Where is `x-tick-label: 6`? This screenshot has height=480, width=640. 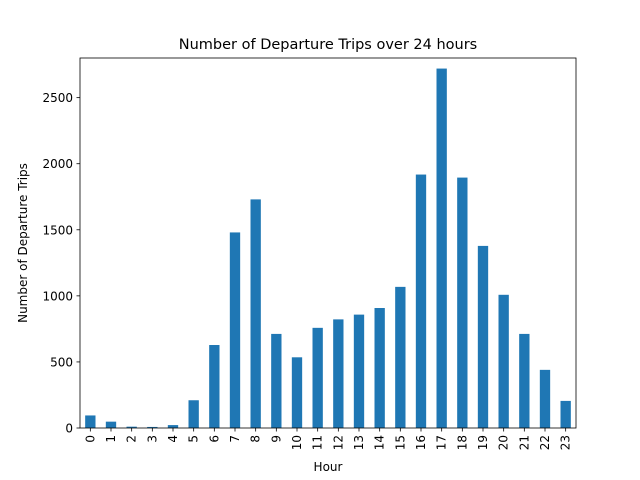 x-tick-label: 6 is located at coordinates (214, 439).